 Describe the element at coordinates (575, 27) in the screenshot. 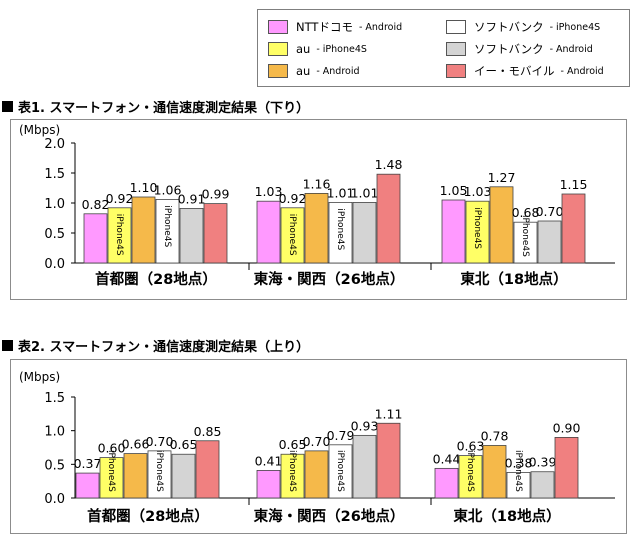

I see `legend-device: - iPhone4S` at that location.